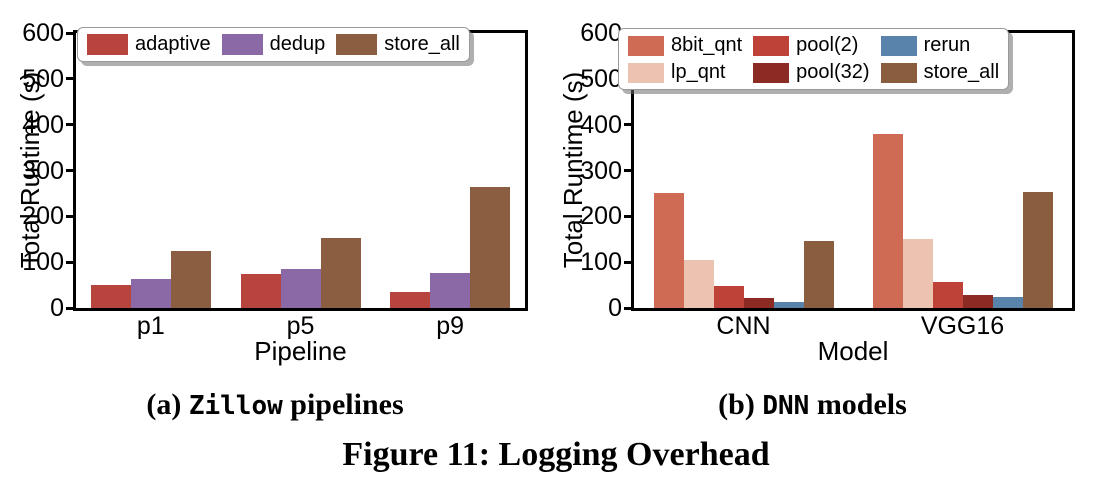 Image resolution: width=1112 pixels, height=504 pixels. What do you see at coordinates (728, 297) in the screenshot?
I see `bar-pool(2)-CNN` at bounding box center [728, 297].